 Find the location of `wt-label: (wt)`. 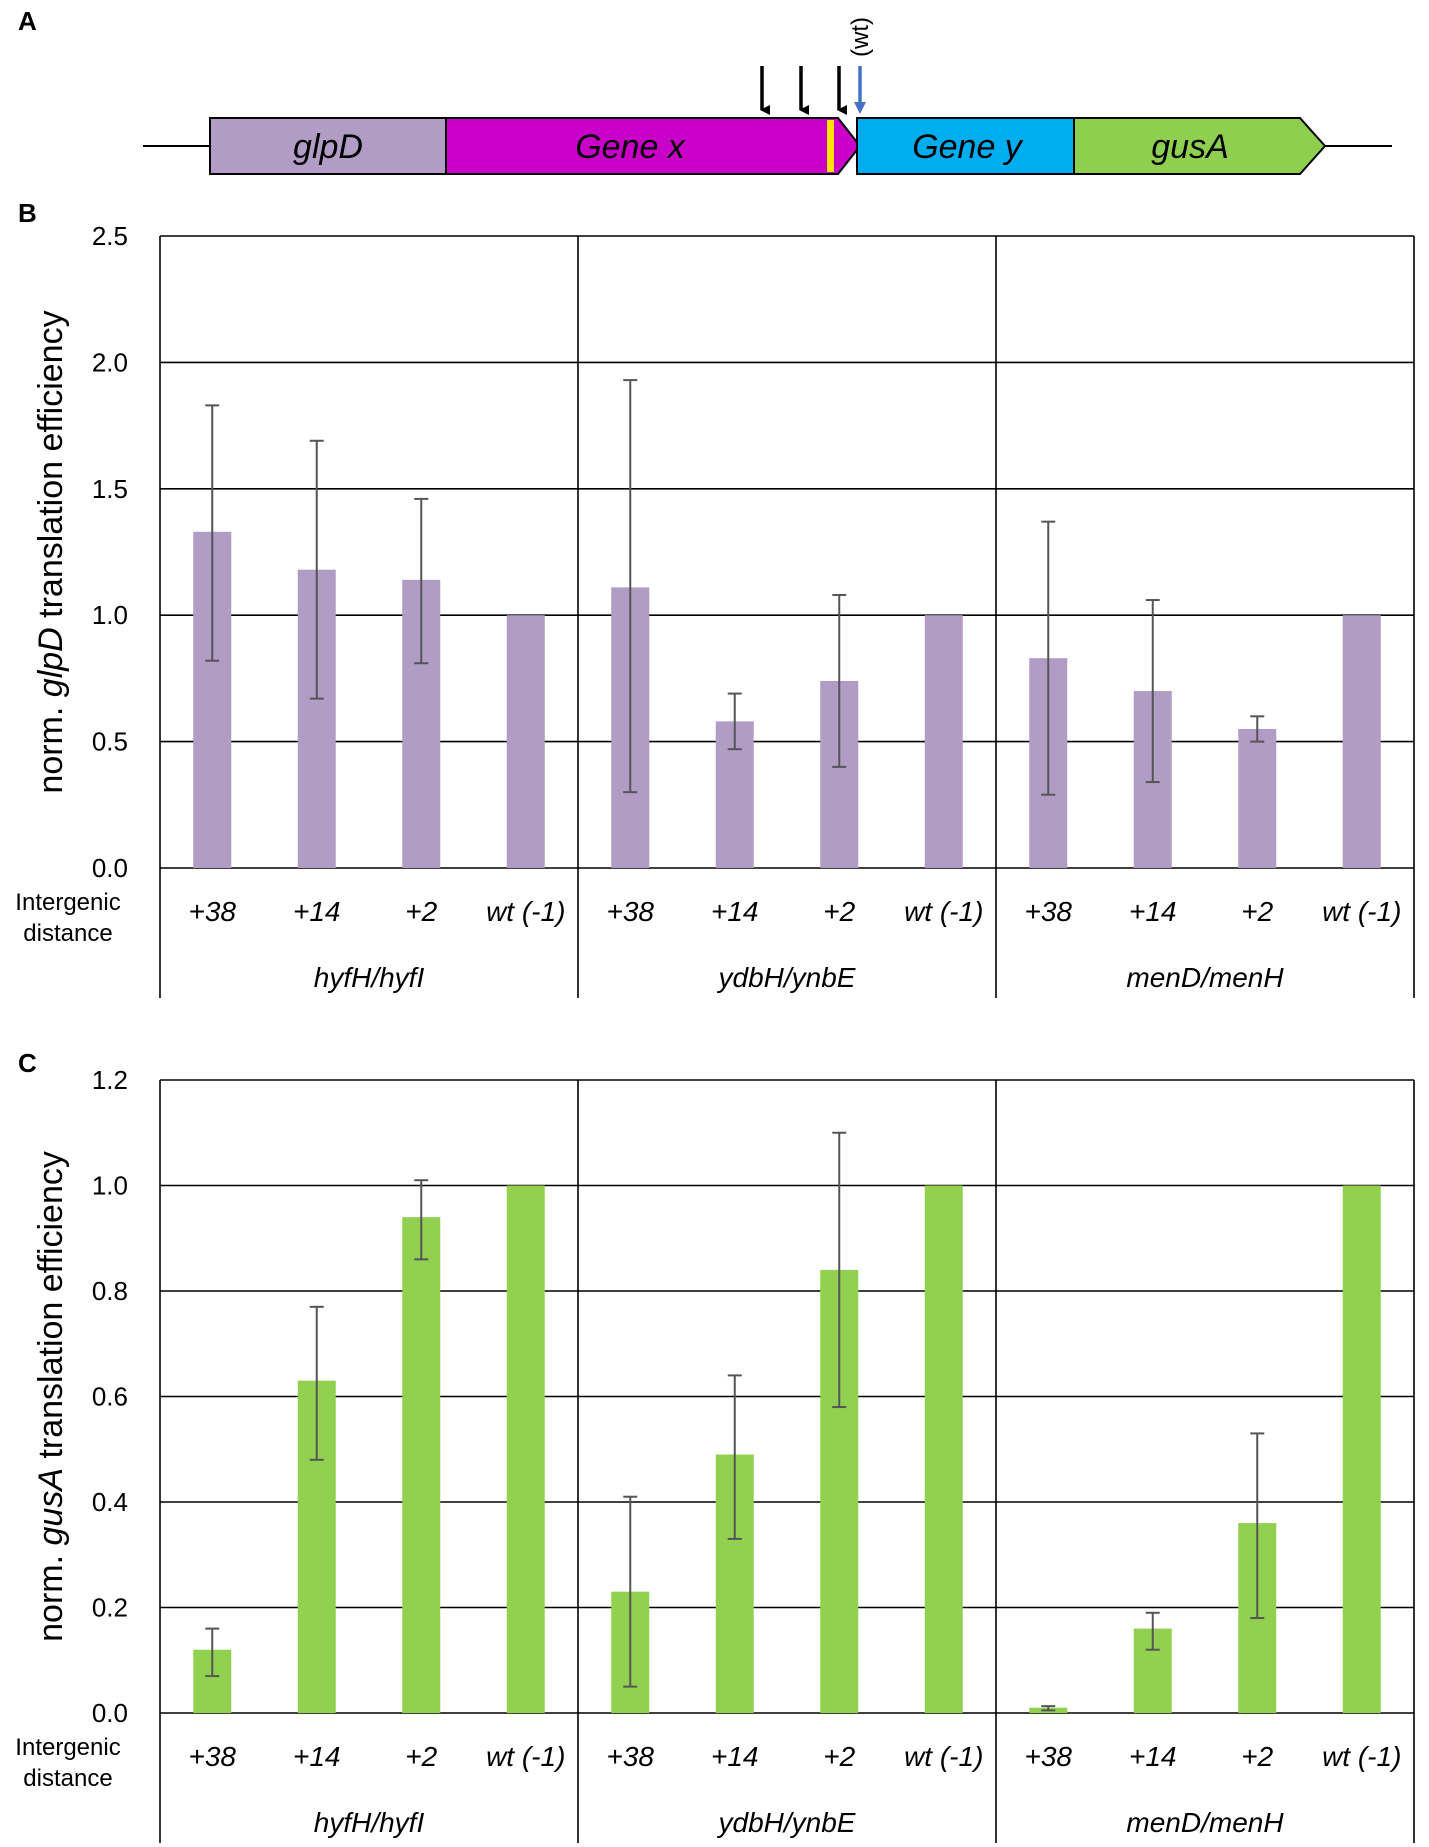

wt-label: (wt) is located at coordinates (860, 37).